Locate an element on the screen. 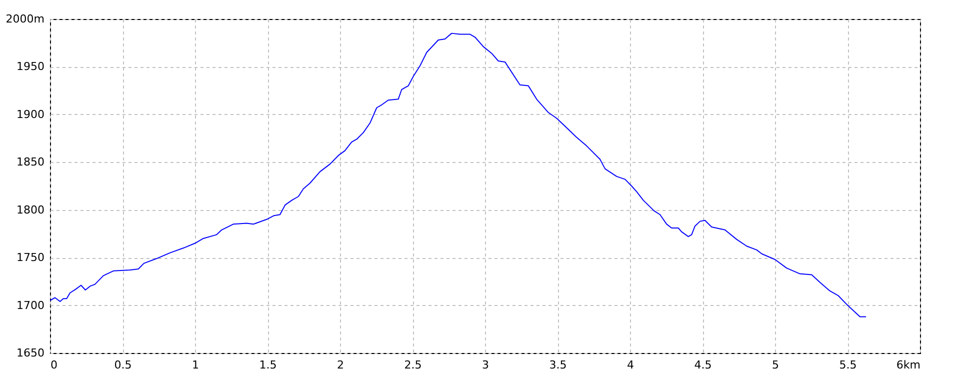  x-tick-label: 5.5 is located at coordinates (848, 365).